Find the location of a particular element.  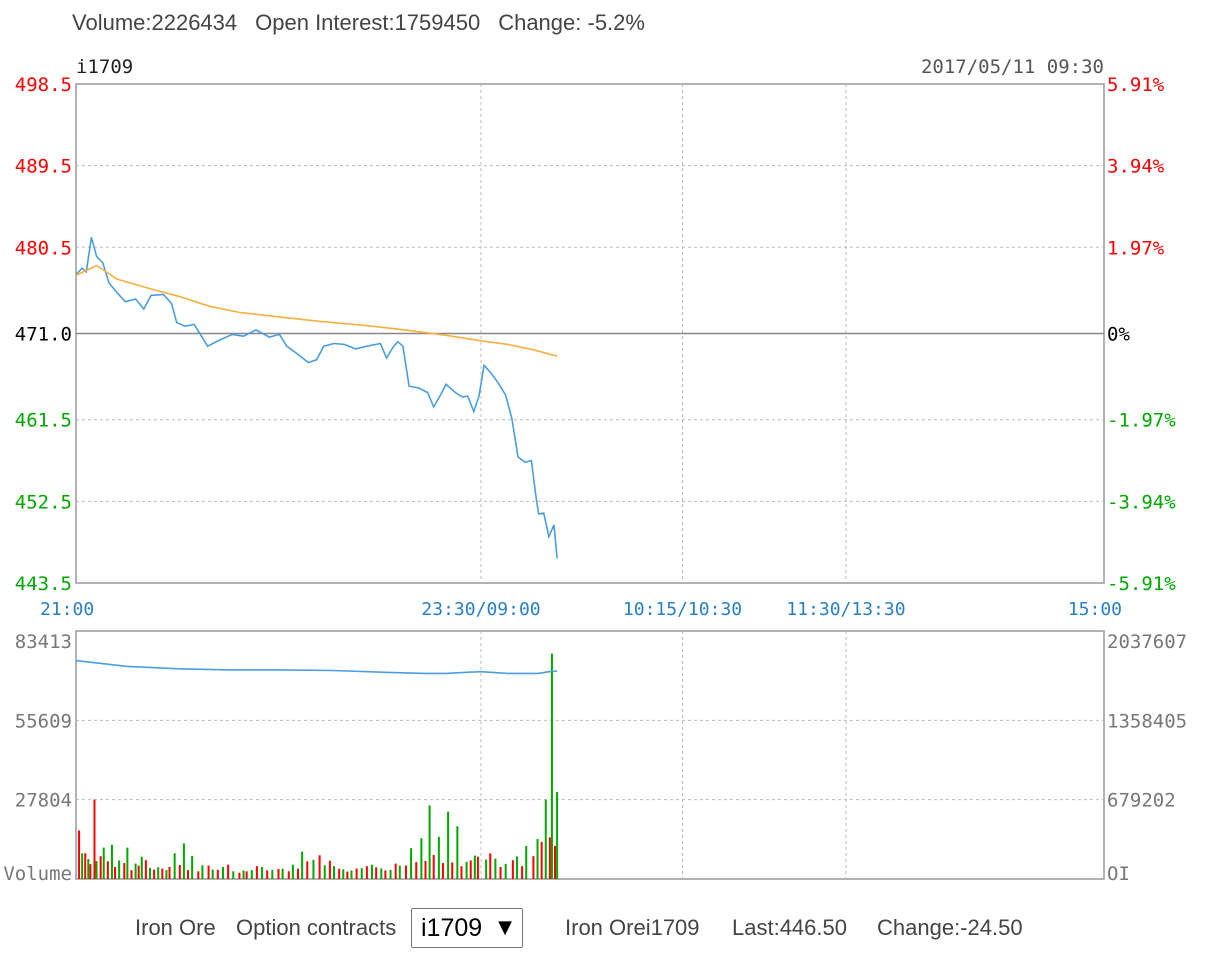

price-tick-left: 489.5 is located at coordinates (43, 167).